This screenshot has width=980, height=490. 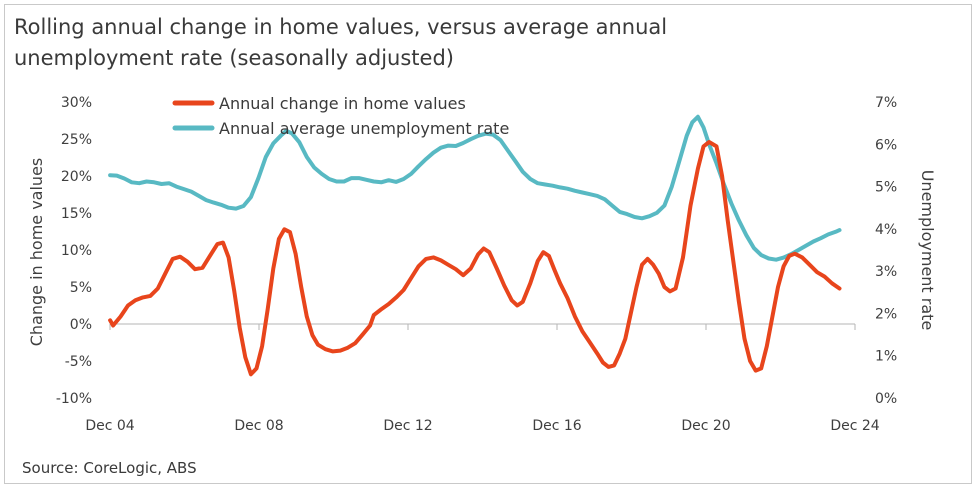 What do you see at coordinates (927, 250) in the screenshot?
I see `y-right-axis-title: Unemployment rate` at bounding box center [927, 250].